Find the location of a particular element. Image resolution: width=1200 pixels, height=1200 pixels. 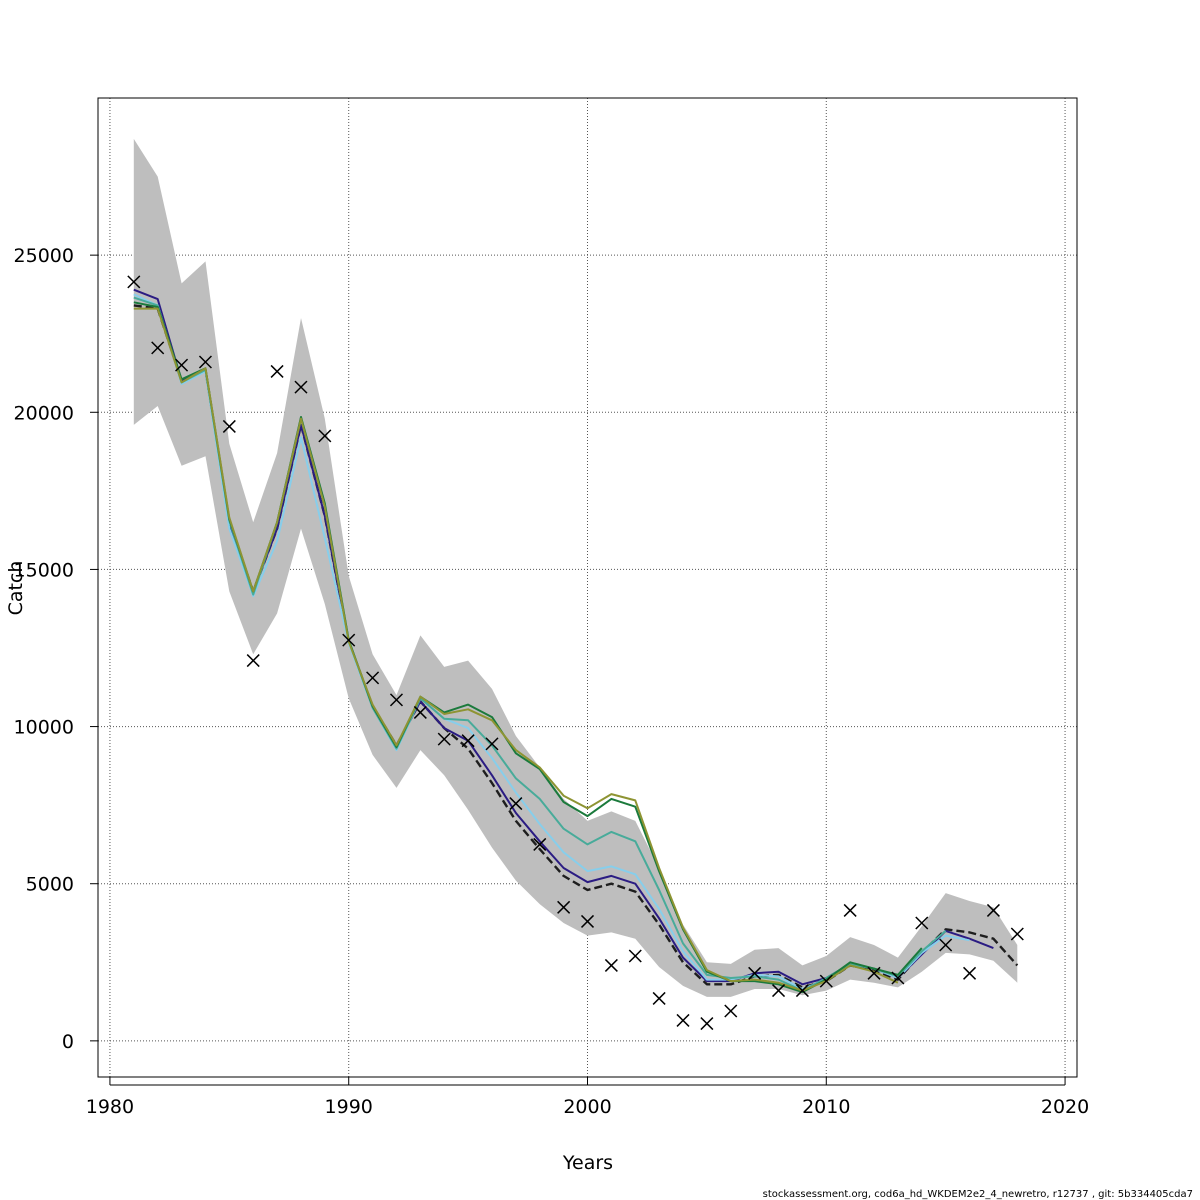

x-tick-label: 1990 is located at coordinates (349, 1107).